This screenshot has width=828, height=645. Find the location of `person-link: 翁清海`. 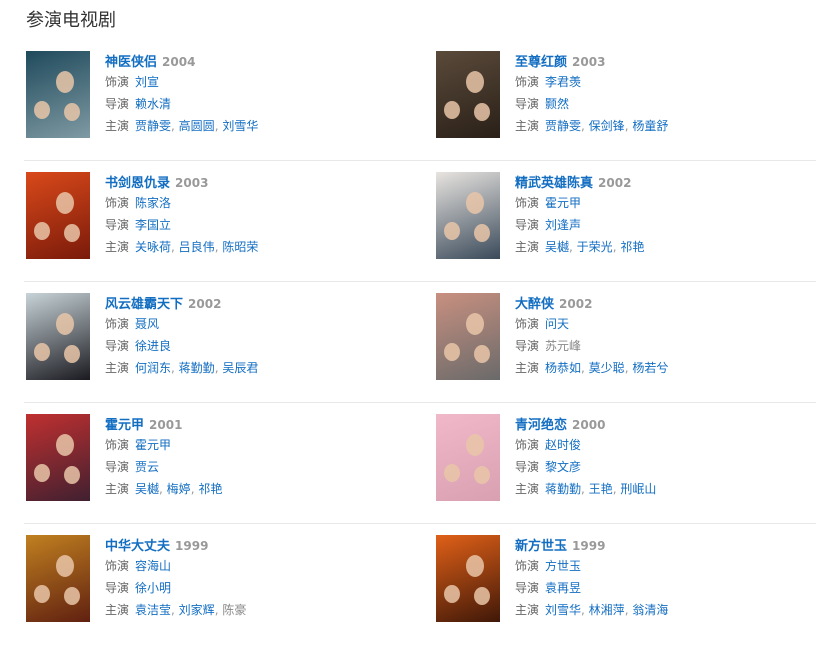

person-link: 翁清海 is located at coordinates (650, 610).